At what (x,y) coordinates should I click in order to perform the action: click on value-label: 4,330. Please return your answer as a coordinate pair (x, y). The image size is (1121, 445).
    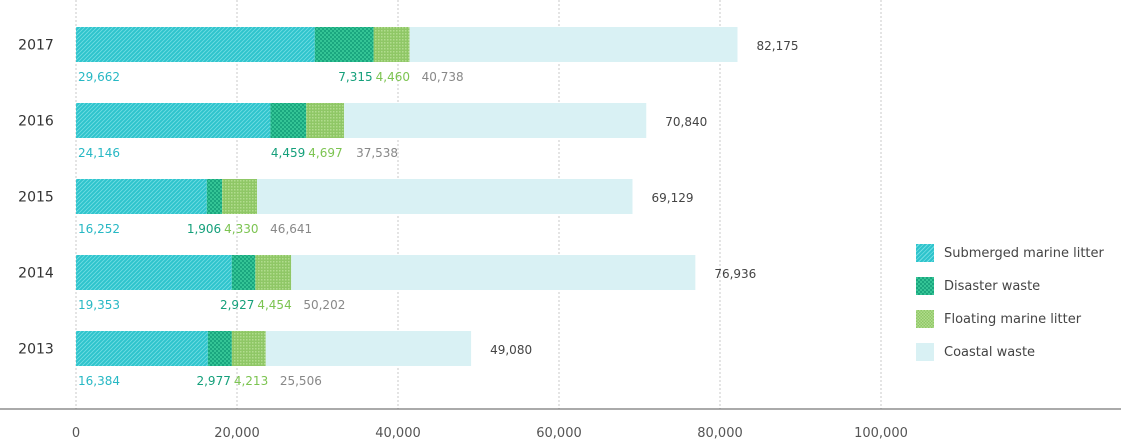
    Looking at the image, I should click on (241, 229).